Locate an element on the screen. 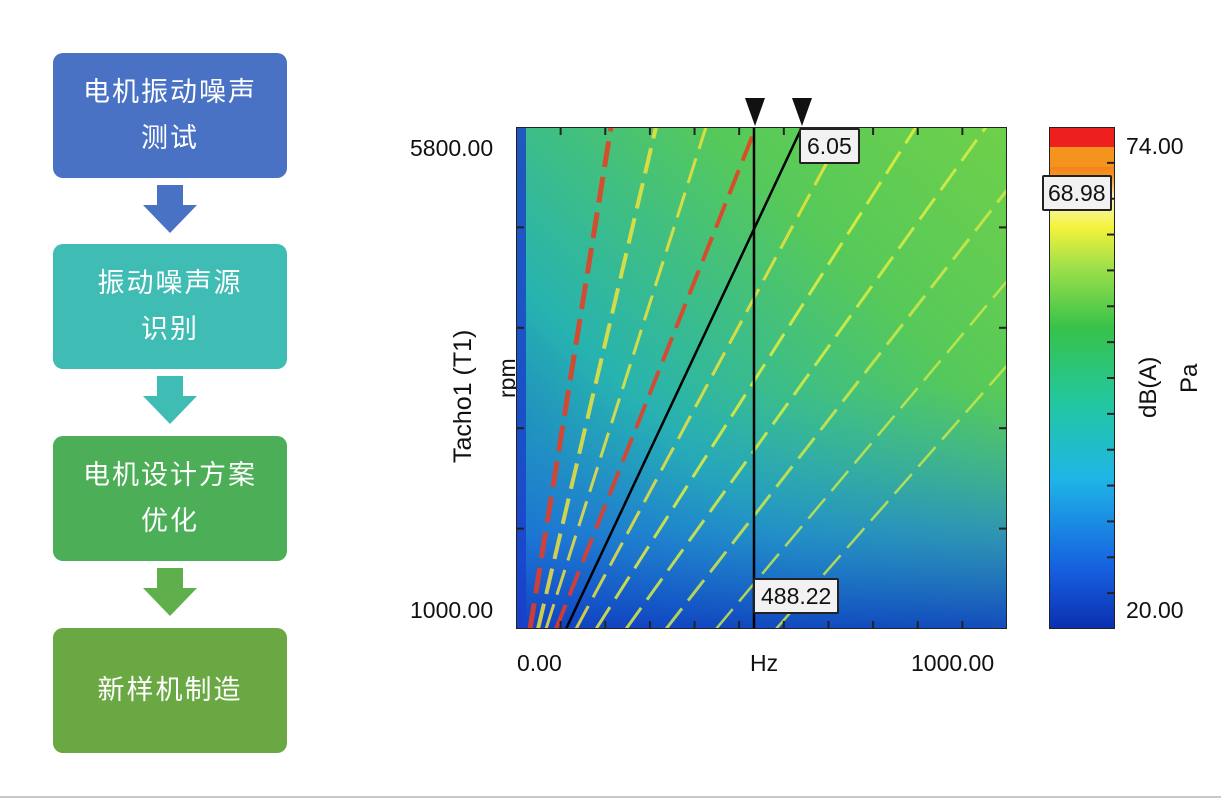 This screenshot has width=1221, height=800. flow-step-label: 新样机制造 is located at coordinates (170, 690).